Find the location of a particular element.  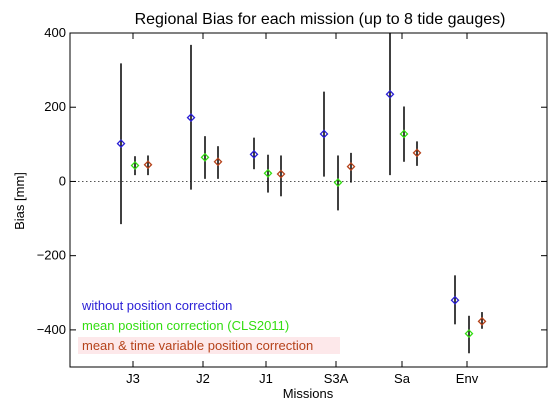

legend-entry: without position correction is located at coordinates (156, 305).